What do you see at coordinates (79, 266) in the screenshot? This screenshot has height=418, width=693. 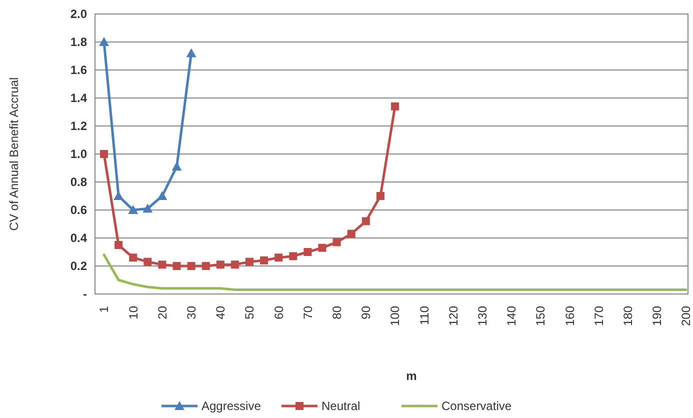 I see `y-tick-label: 0.2` at bounding box center [79, 266].